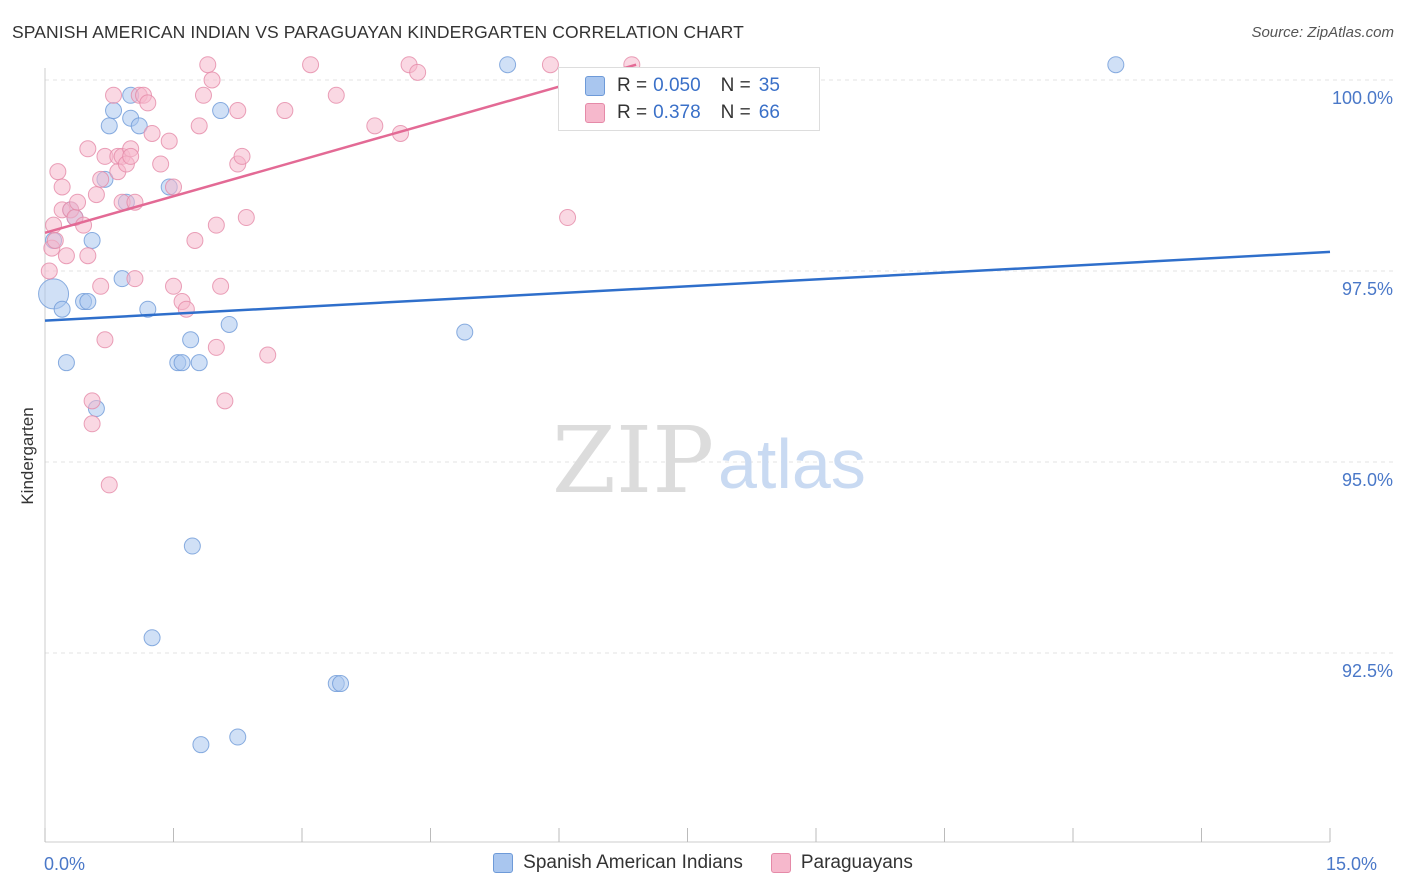 The width and height of the screenshot is (1406, 892). I want to click on series-swatch-blue, so click(503, 863).